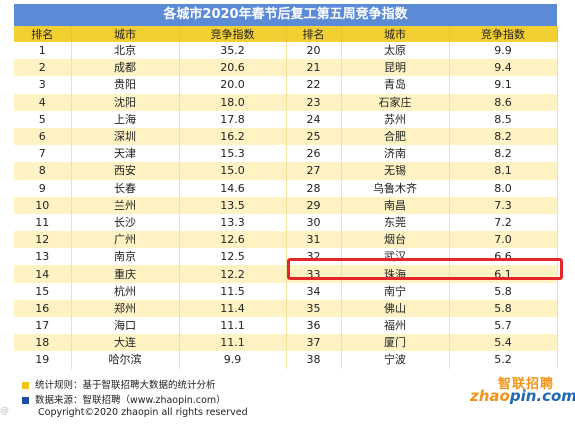  Describe the element at coordinates (125, 68) in the screenshot. I see `cell-city: 成都` at that location.